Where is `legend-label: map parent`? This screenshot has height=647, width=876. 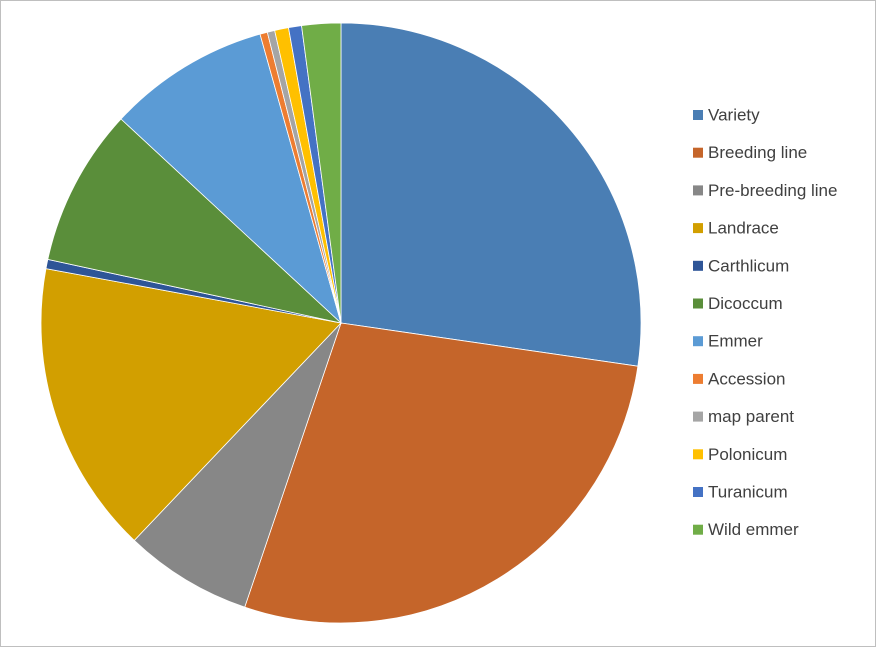
legend-label: map parent is located at coordinates (751, 416).